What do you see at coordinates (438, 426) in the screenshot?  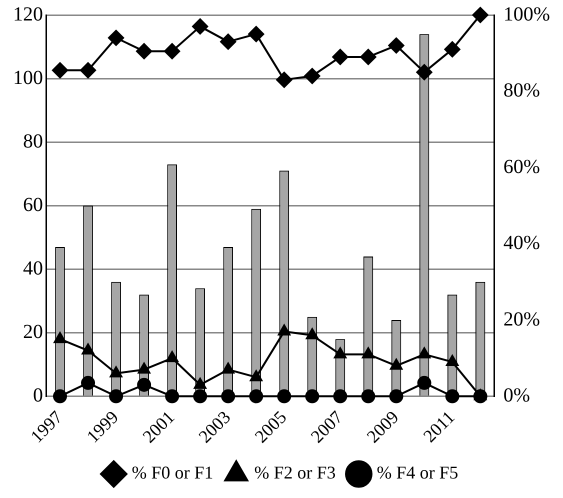 I see `x-tick-label: 2011` at bounding box center [438, 426].